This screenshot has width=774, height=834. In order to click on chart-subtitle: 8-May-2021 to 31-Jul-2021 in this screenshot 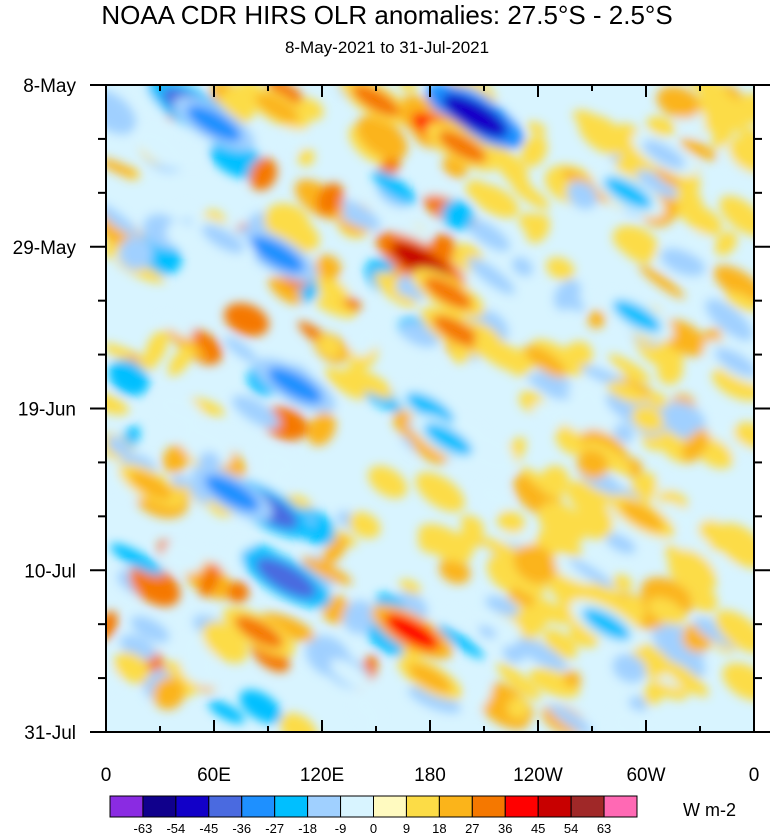, I will do `click(387, 47)`.